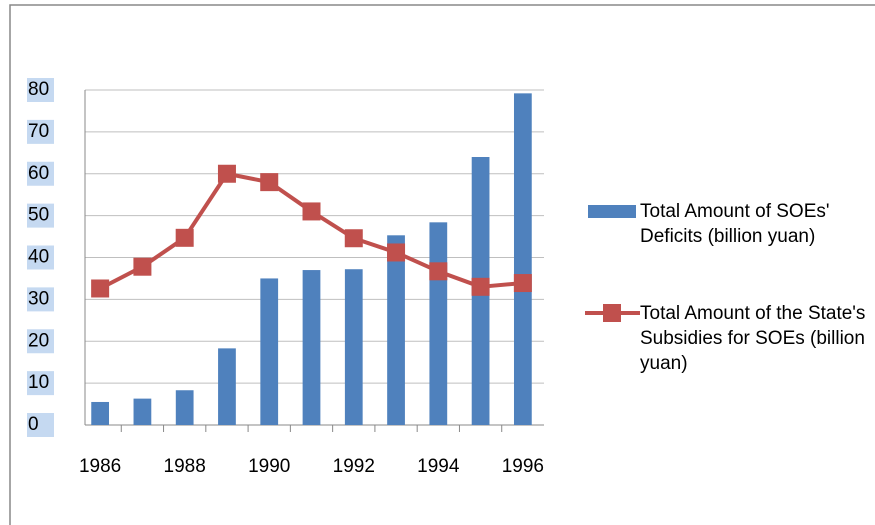 The image size is (875, 525). What do you see at coordinates (612, 313) in the screenshot?
I see `legend-swatch-marker` at bounding box center [612, 313].